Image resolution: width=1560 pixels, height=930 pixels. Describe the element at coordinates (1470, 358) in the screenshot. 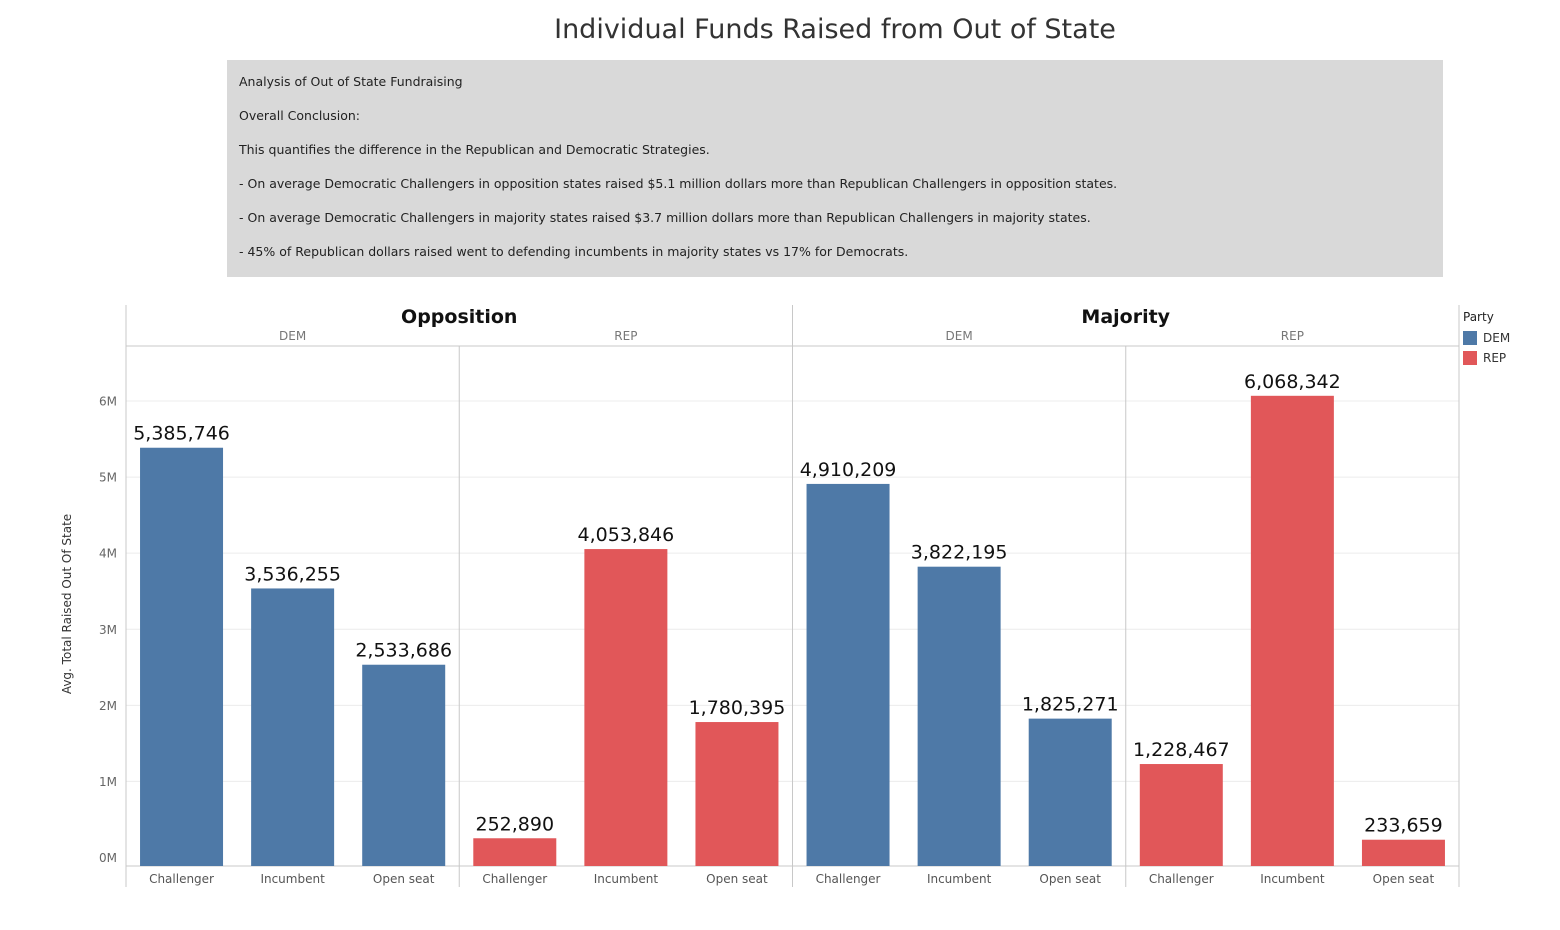

I see `legend-swatch-rep` at that location.